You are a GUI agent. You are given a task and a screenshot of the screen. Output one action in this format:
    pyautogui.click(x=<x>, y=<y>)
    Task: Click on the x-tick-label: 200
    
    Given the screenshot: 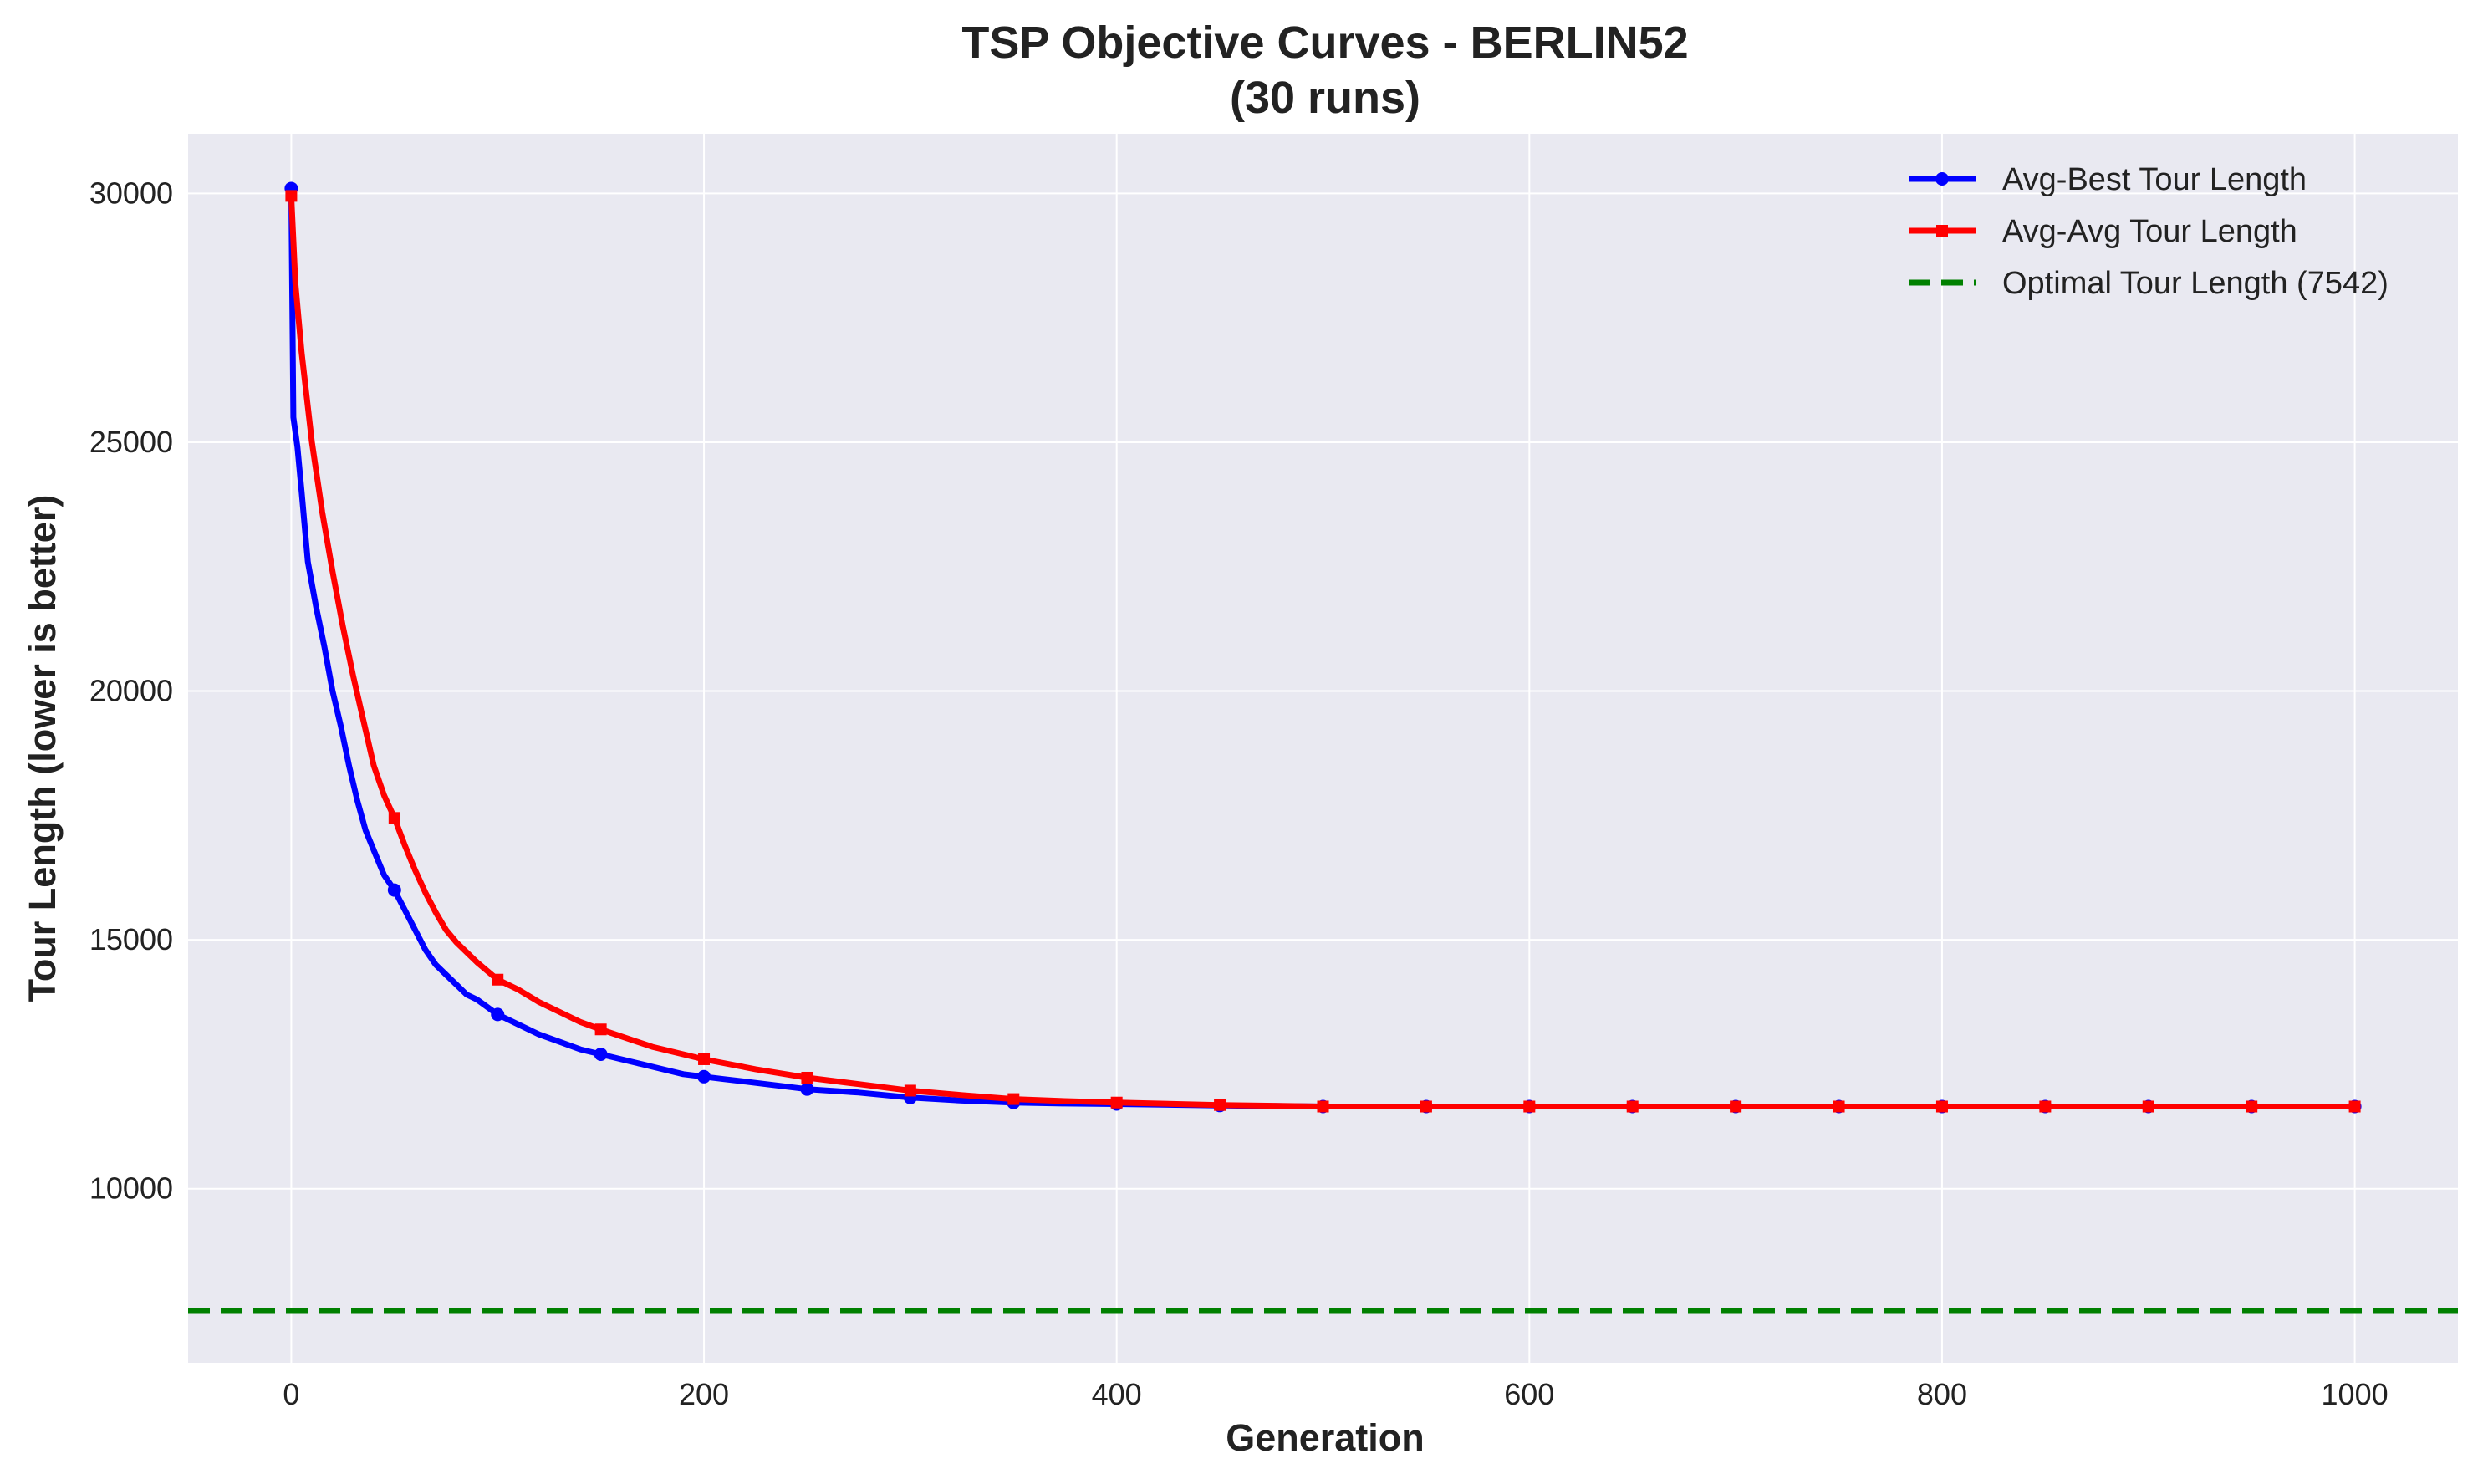 What is the action you would take?
    pyautogui.click(x=704, y=1394)
    